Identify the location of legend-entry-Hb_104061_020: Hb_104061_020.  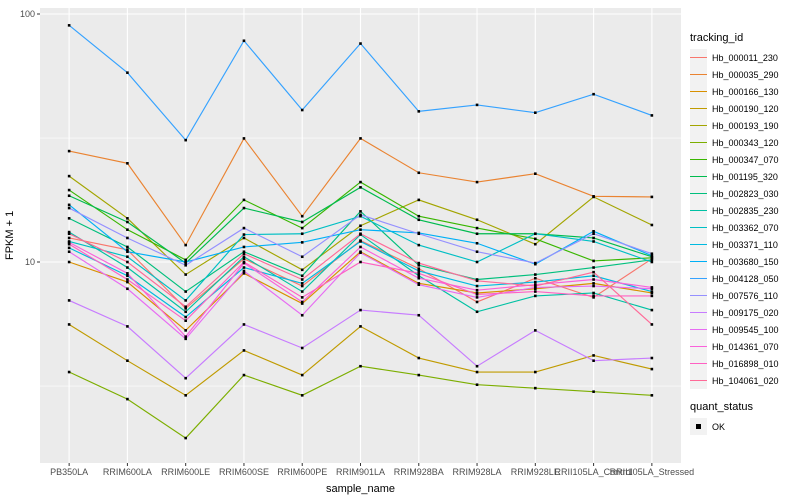
(744, 380).